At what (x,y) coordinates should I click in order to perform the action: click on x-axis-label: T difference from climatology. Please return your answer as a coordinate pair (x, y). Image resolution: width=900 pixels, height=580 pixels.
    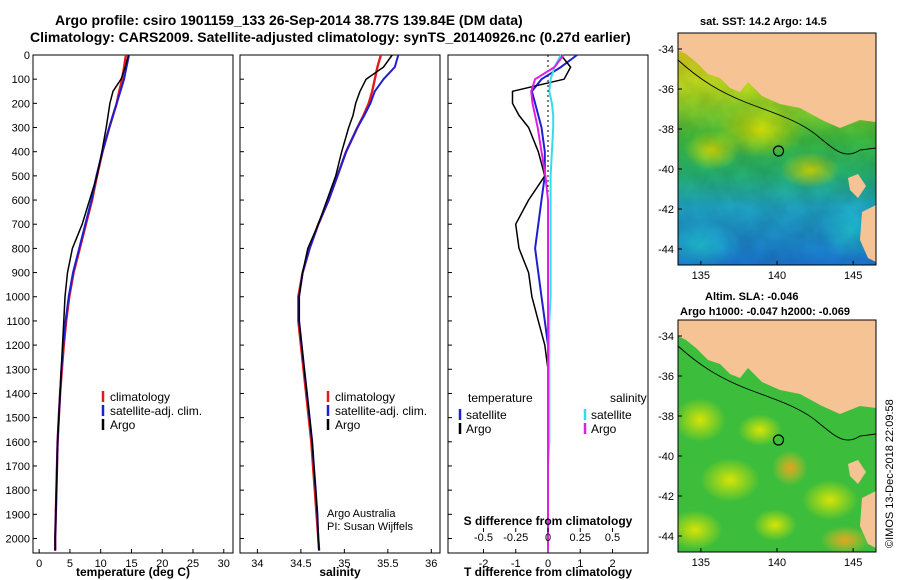
    Looking at the image, I should click on (548, 572).